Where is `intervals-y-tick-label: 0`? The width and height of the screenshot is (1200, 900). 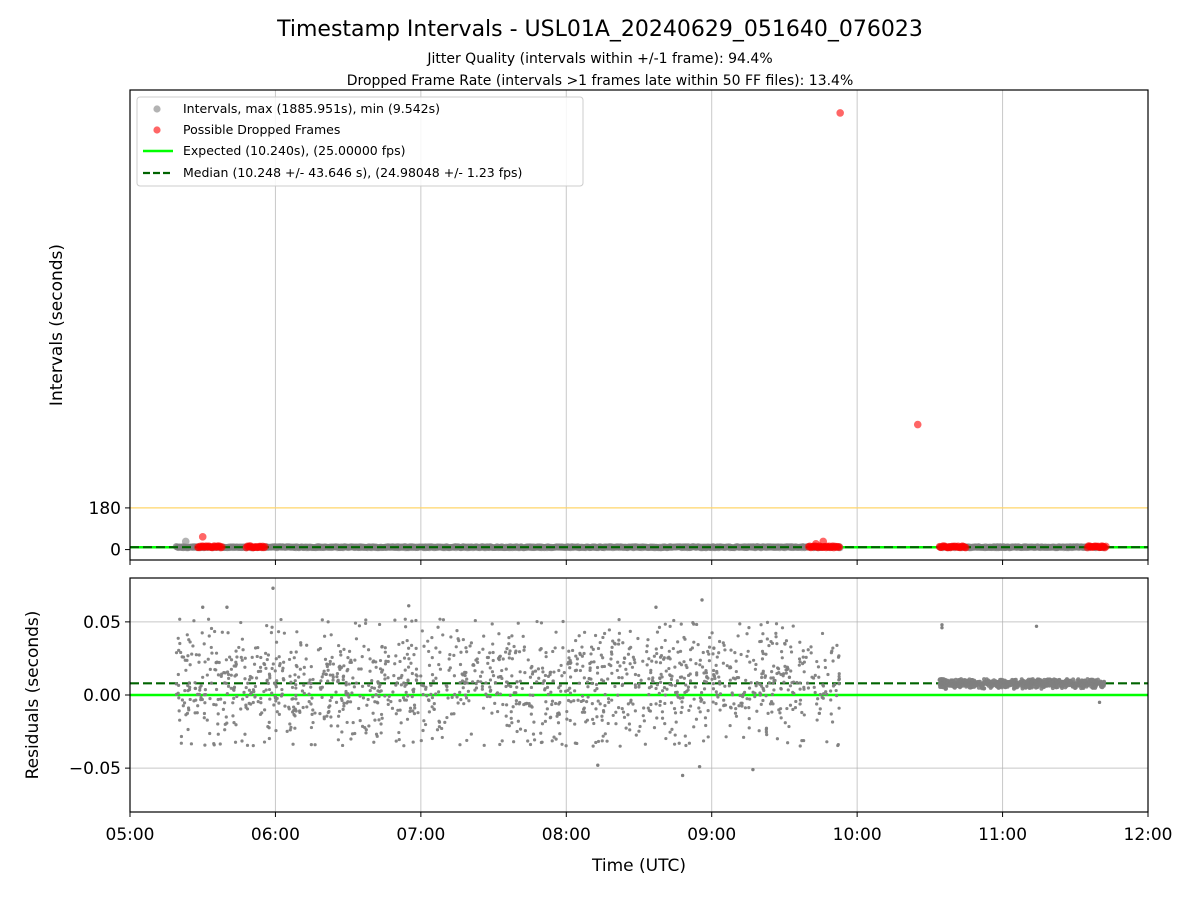 intervals-y-tick-label: 0 is located at coordinates (115, 551).